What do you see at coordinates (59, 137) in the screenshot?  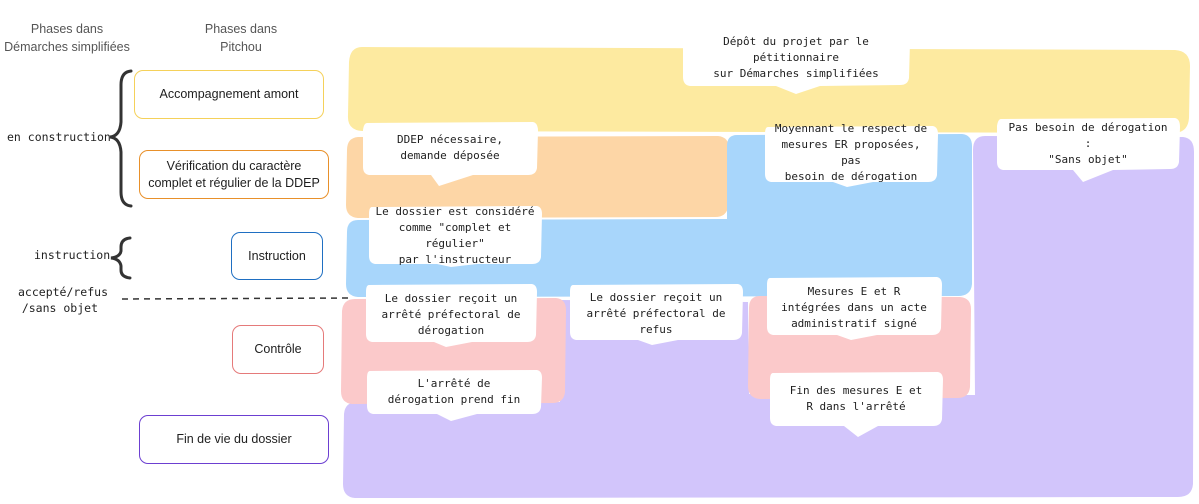 I see `label-en-construction: en construction` at bounding box center [59, 137].